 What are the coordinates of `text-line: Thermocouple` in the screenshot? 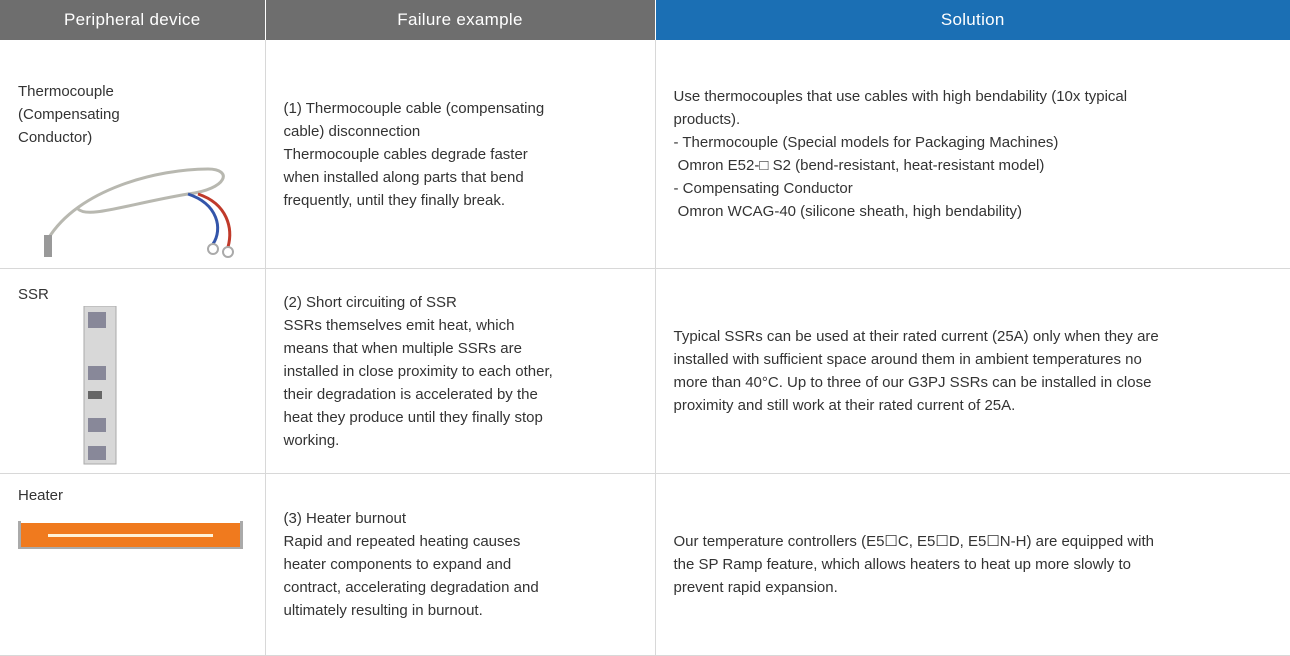 It's located at (66, 91).